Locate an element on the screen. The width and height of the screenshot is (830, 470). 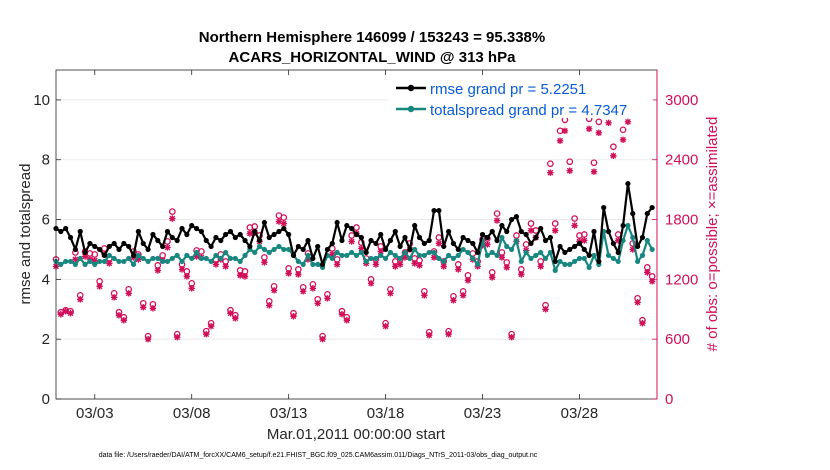
y-axis-left: 0 2 4 6 8 10 is located at coordinates (47, 250).